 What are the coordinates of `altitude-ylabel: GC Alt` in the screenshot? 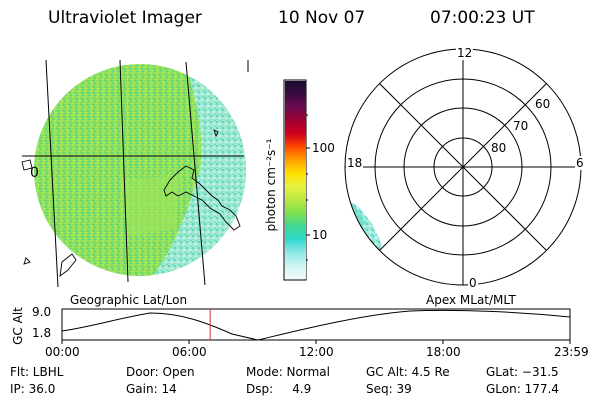 It's located at (18, 326).